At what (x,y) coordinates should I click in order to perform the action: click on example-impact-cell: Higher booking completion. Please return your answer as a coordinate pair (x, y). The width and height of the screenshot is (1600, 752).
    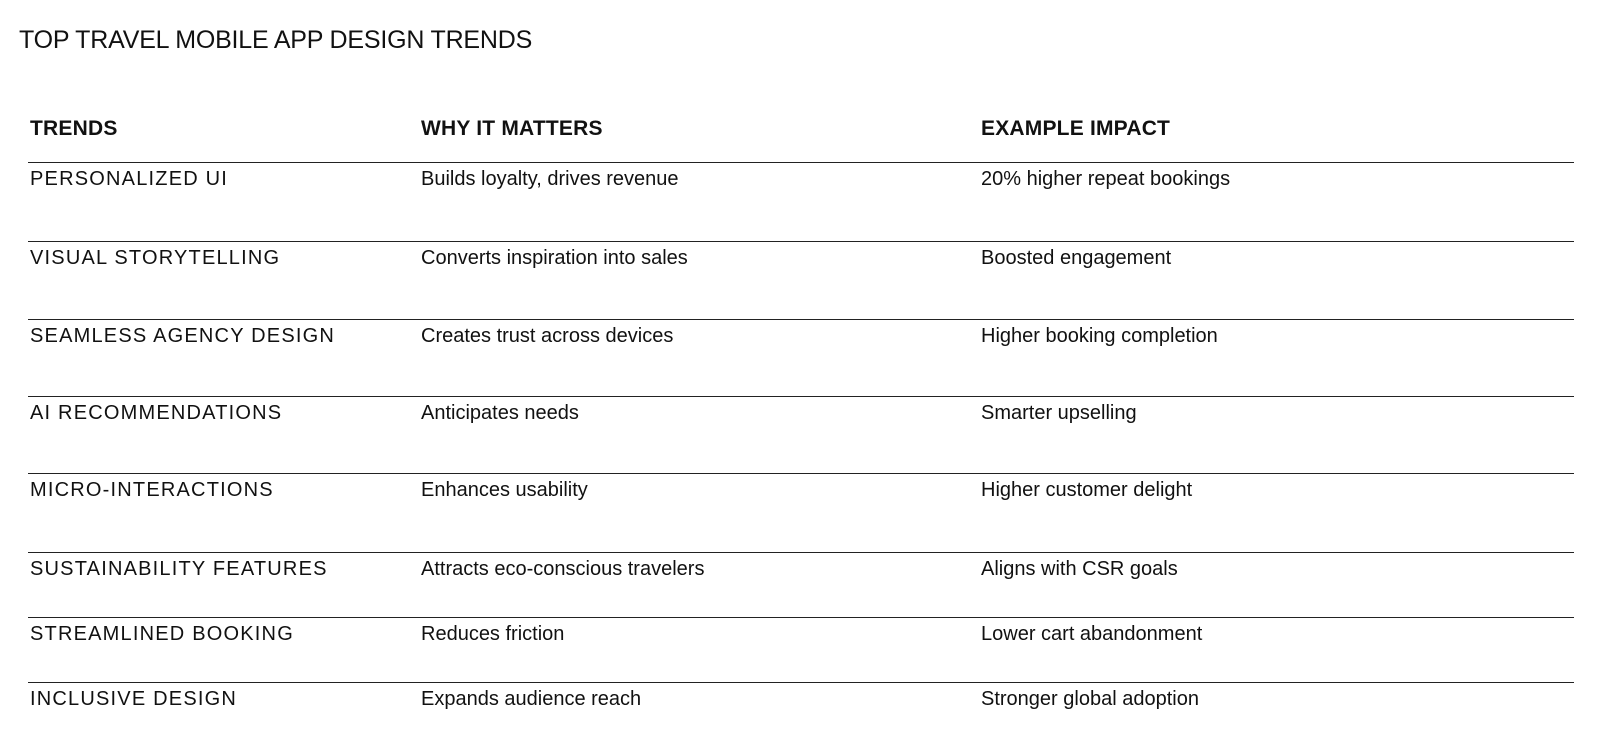
    Looking at the image, I should click on (1099, 336).